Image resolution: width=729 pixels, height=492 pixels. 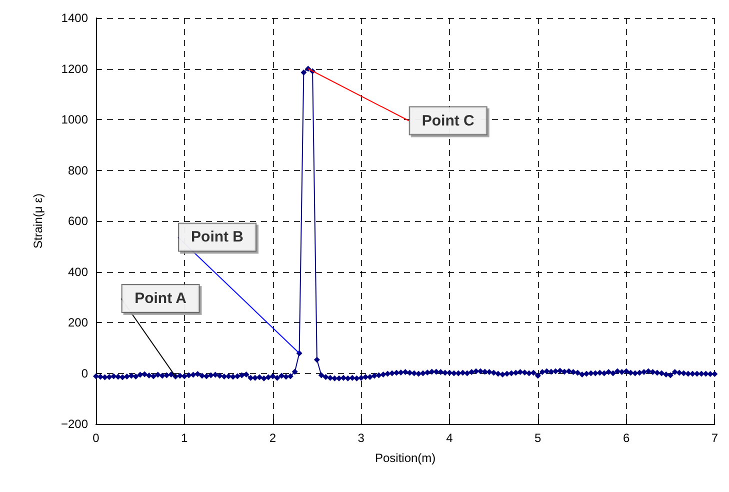 What do you see at coordinates (217, 237) in the screenshot?
I see `annotation: Point B` at bounding box center [217, 237].